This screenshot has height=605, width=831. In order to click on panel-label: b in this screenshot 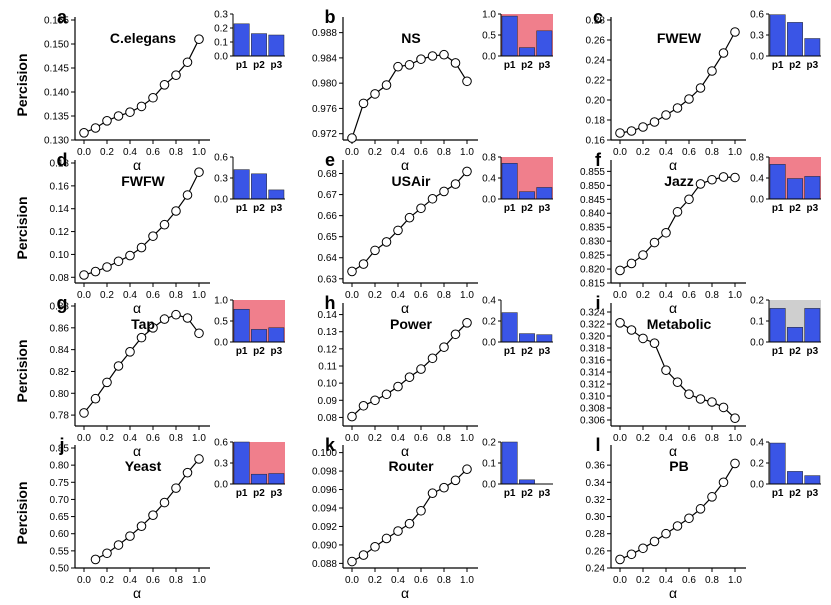, I will do `click(330, 17)`.